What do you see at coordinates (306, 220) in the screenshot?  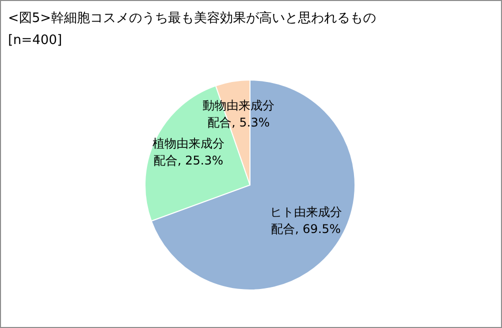 I see `slice-label: ヒト由来成分配合, 69.5%` at bounding box center [306, 220].